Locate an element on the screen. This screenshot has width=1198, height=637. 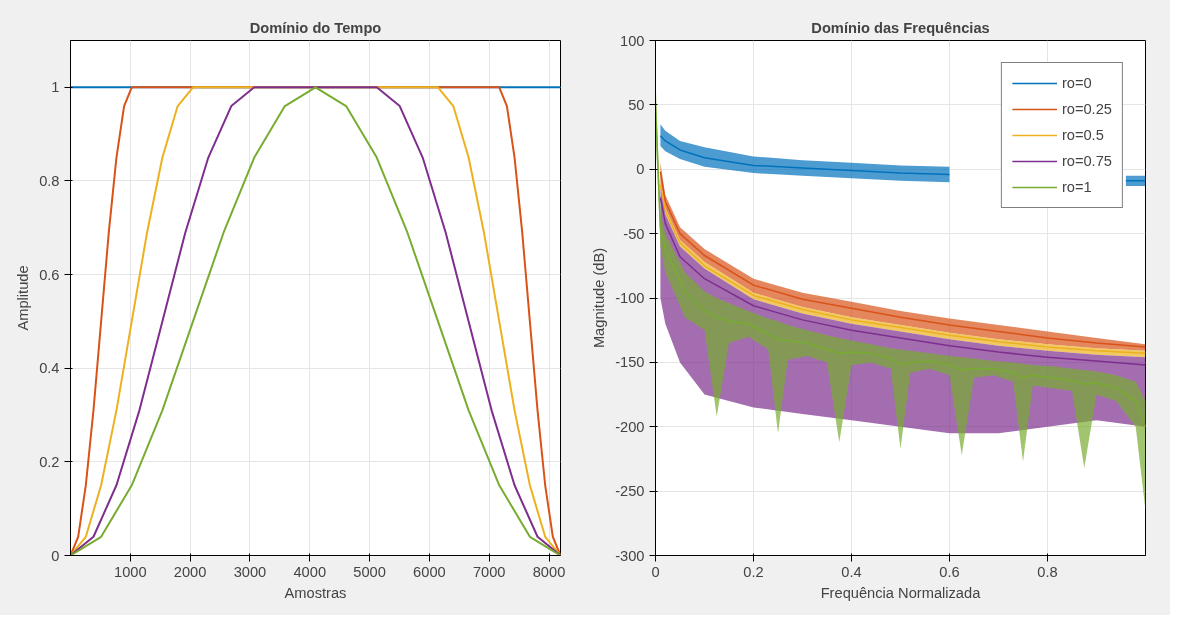
y-tick-label: 1 is located at coordinates (55, 87).